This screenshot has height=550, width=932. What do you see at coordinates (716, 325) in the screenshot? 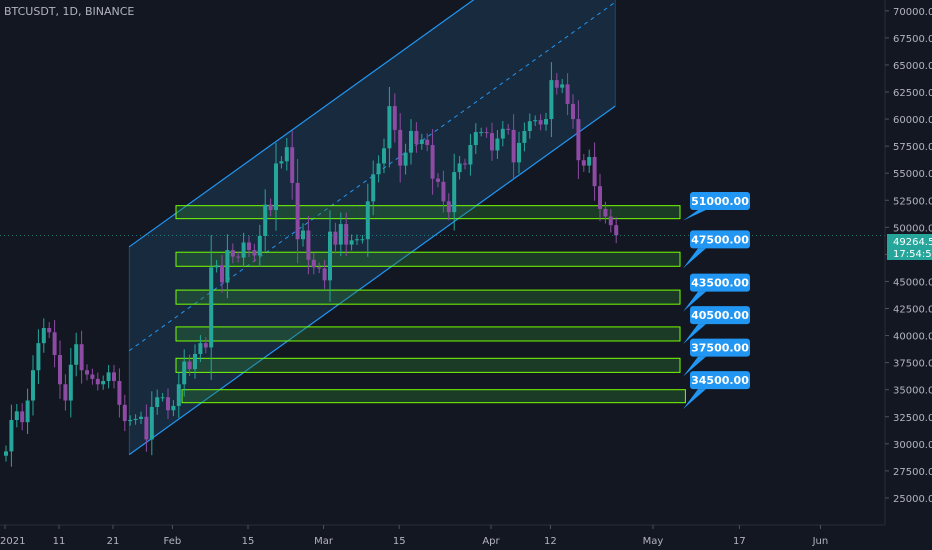
I see `price-bubble: 40500.00` at bounding box center [716, 325].